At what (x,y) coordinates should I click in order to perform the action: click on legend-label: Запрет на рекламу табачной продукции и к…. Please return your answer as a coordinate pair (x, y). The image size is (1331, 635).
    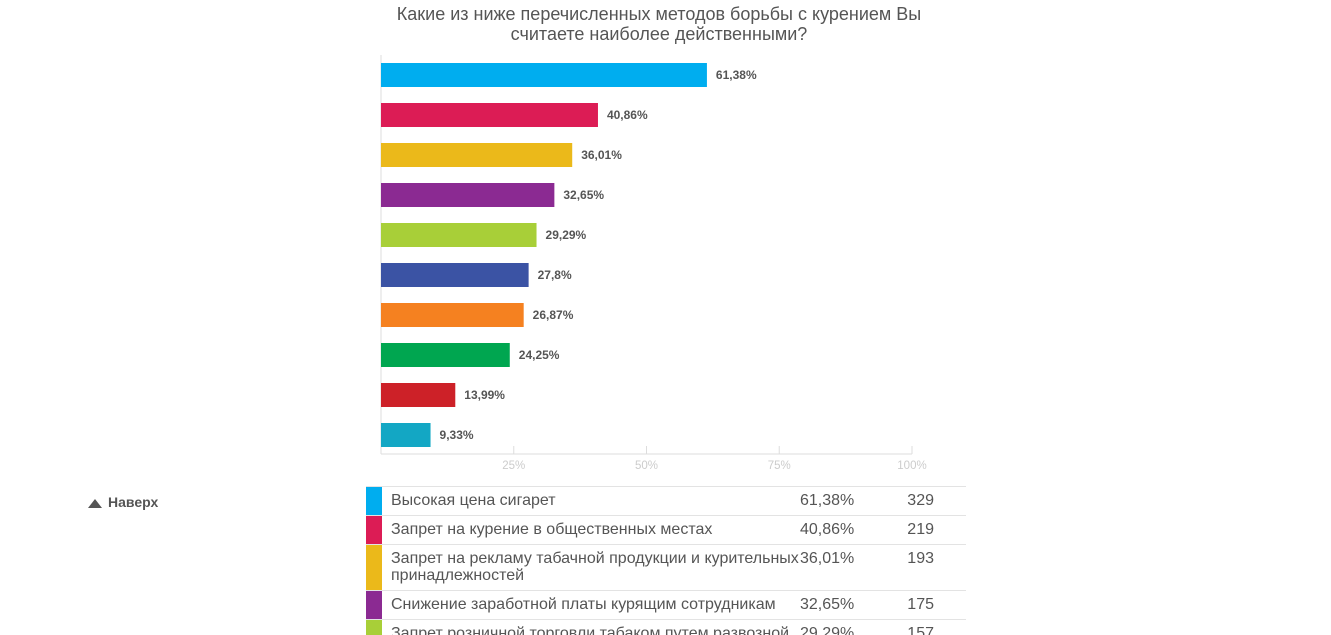
    Looking at the image, I should click on (595, 567).